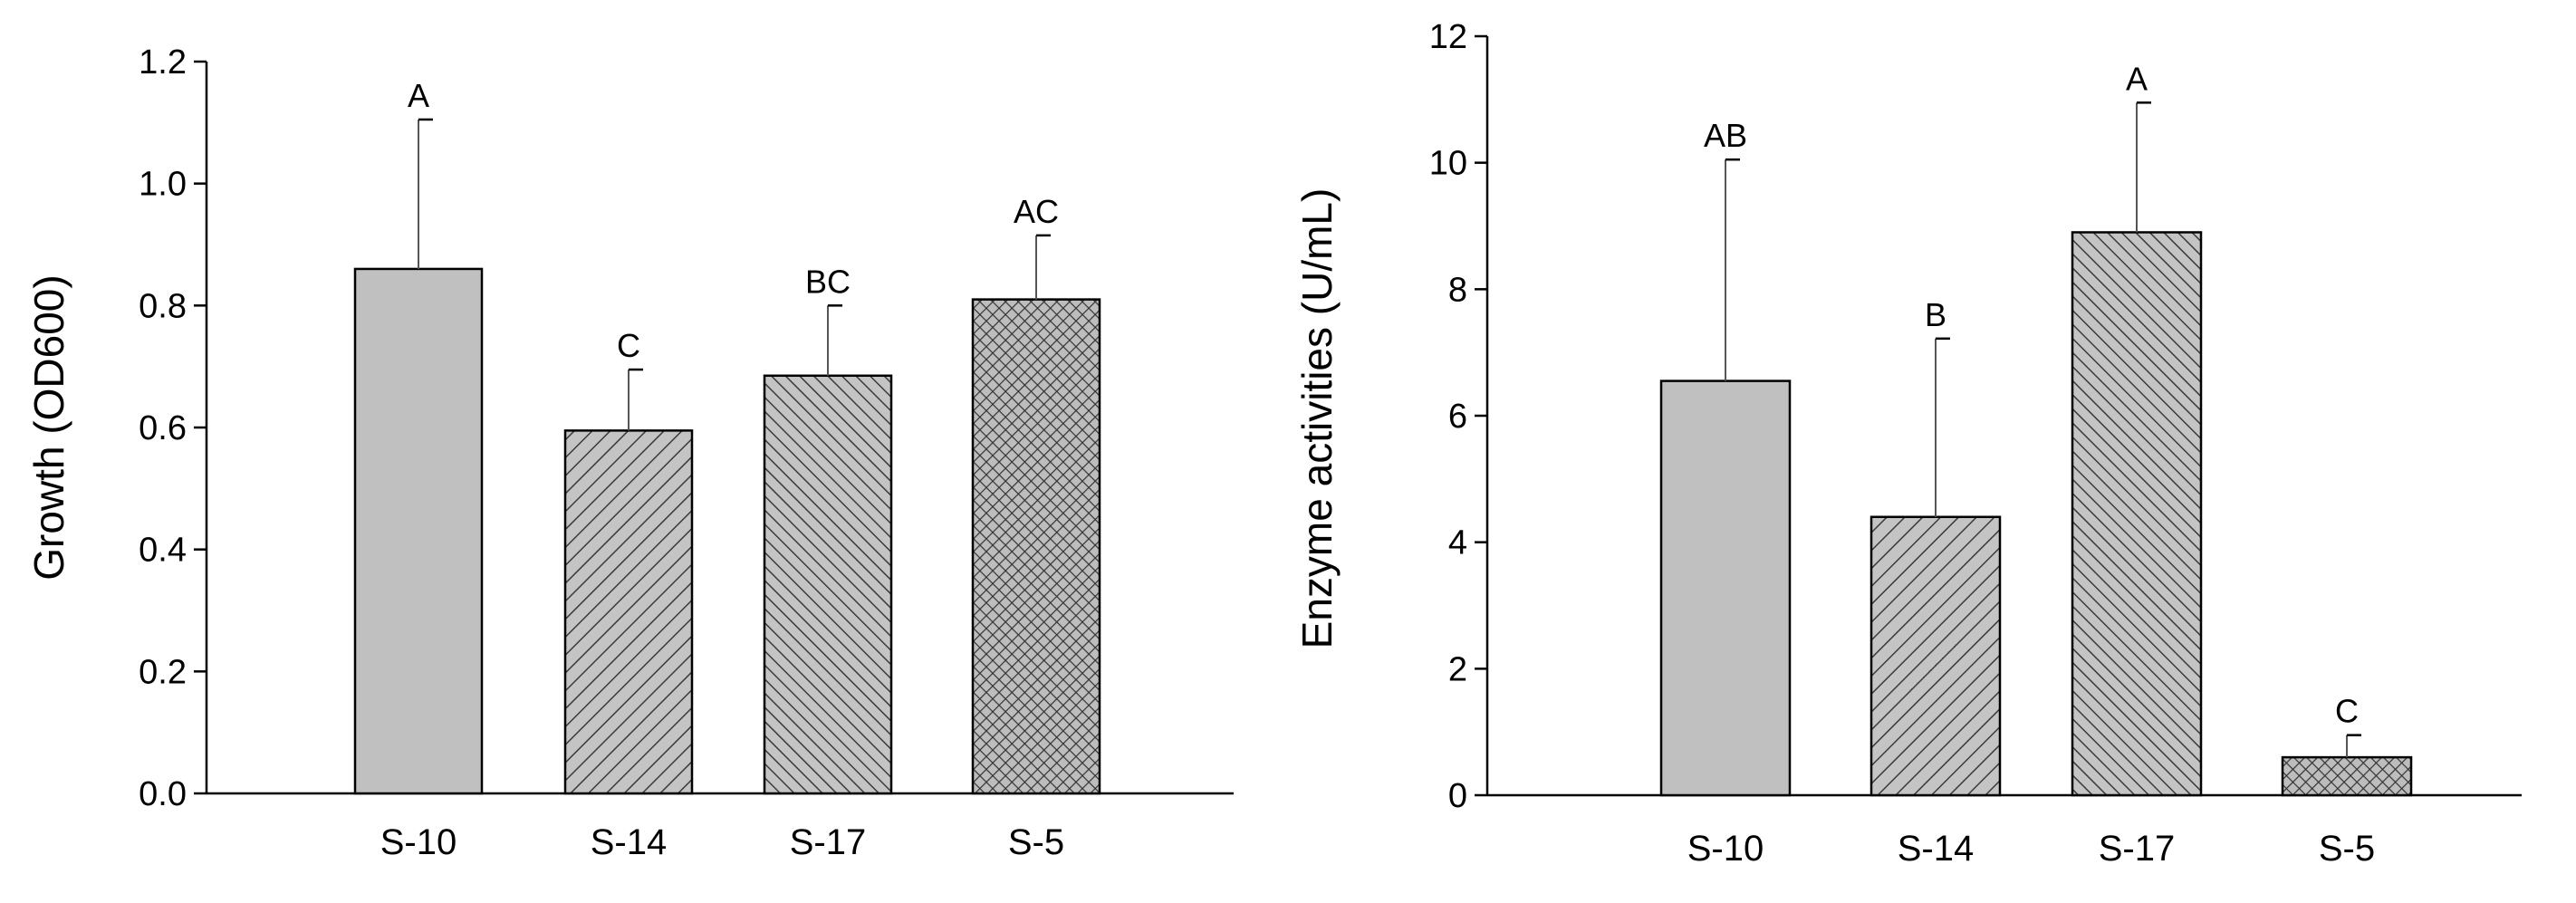 Image resolution: width=2576 pixels, height=903 pixels. What do you see at coordinates (2137, 849) in the screenshot?
I see `enzyme-category-label: S-17` at bounding box center [2137, 849].